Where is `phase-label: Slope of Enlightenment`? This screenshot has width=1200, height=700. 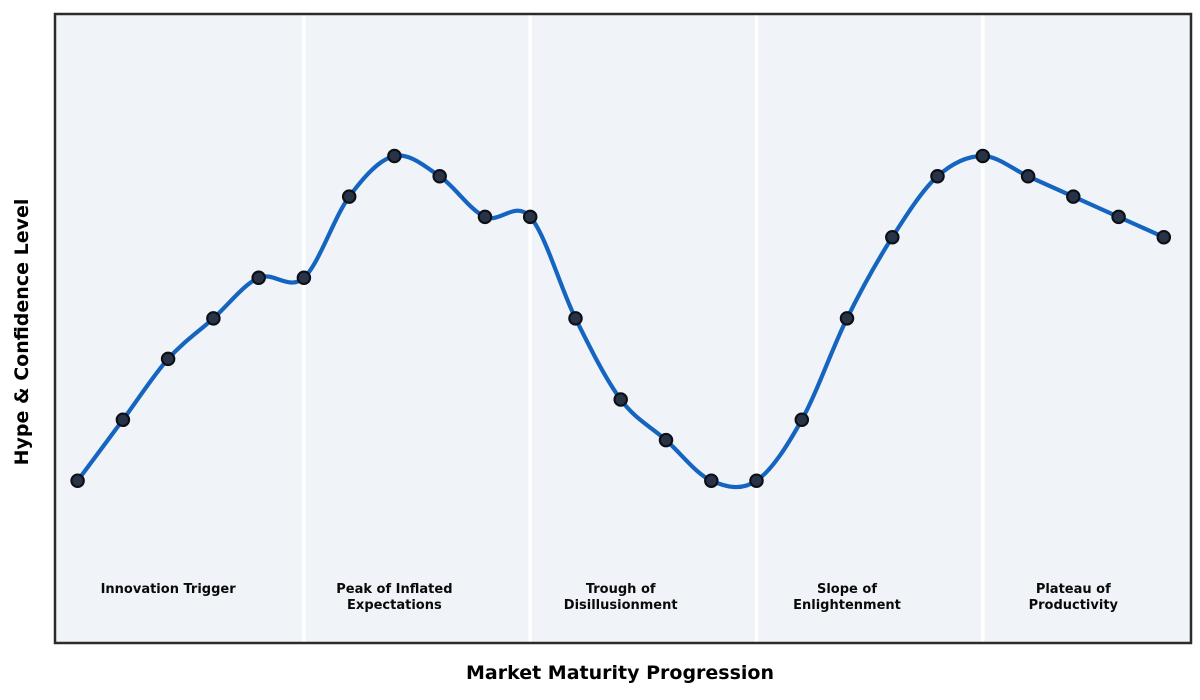
phase-label: Slope of Enlightenment is located at coordinates (847, 597).